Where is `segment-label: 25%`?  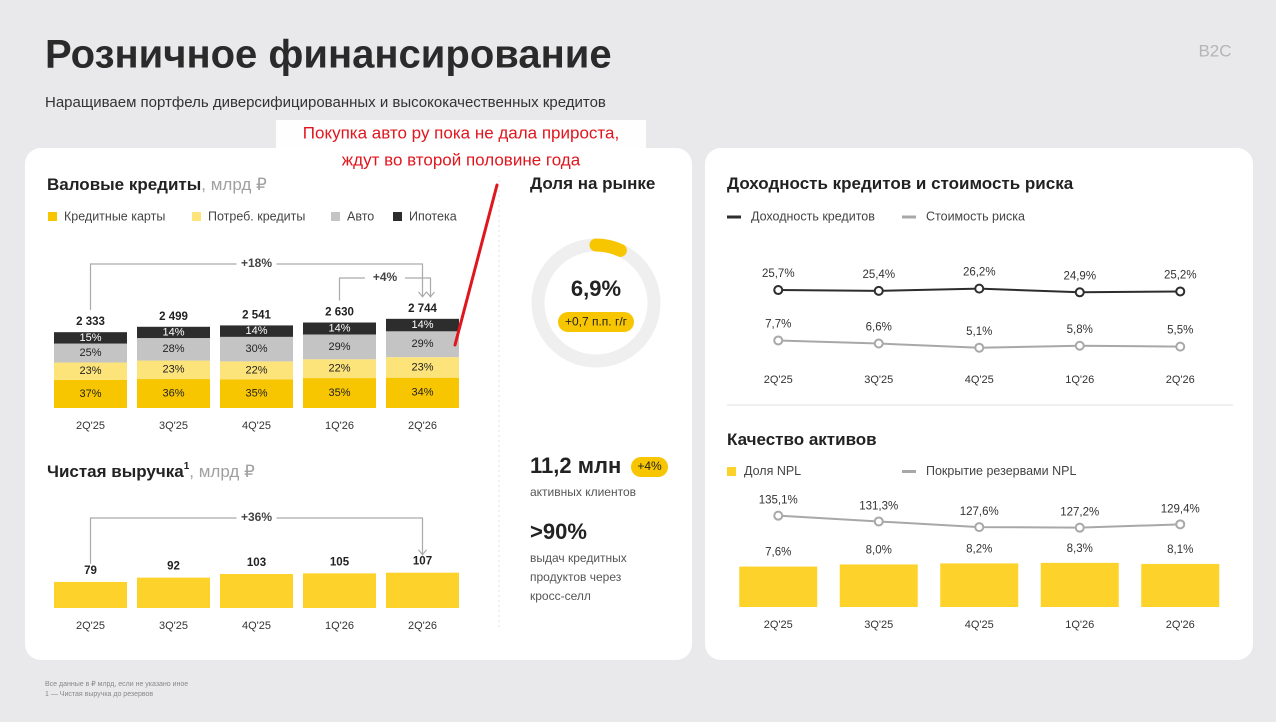 segment-label: 25% is located at coordinates (90, 353).